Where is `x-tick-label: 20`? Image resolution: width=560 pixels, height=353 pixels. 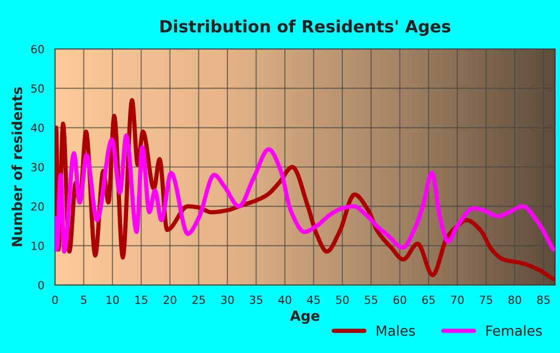 x-tick-label: 20 is located at coordinates (170, 300).